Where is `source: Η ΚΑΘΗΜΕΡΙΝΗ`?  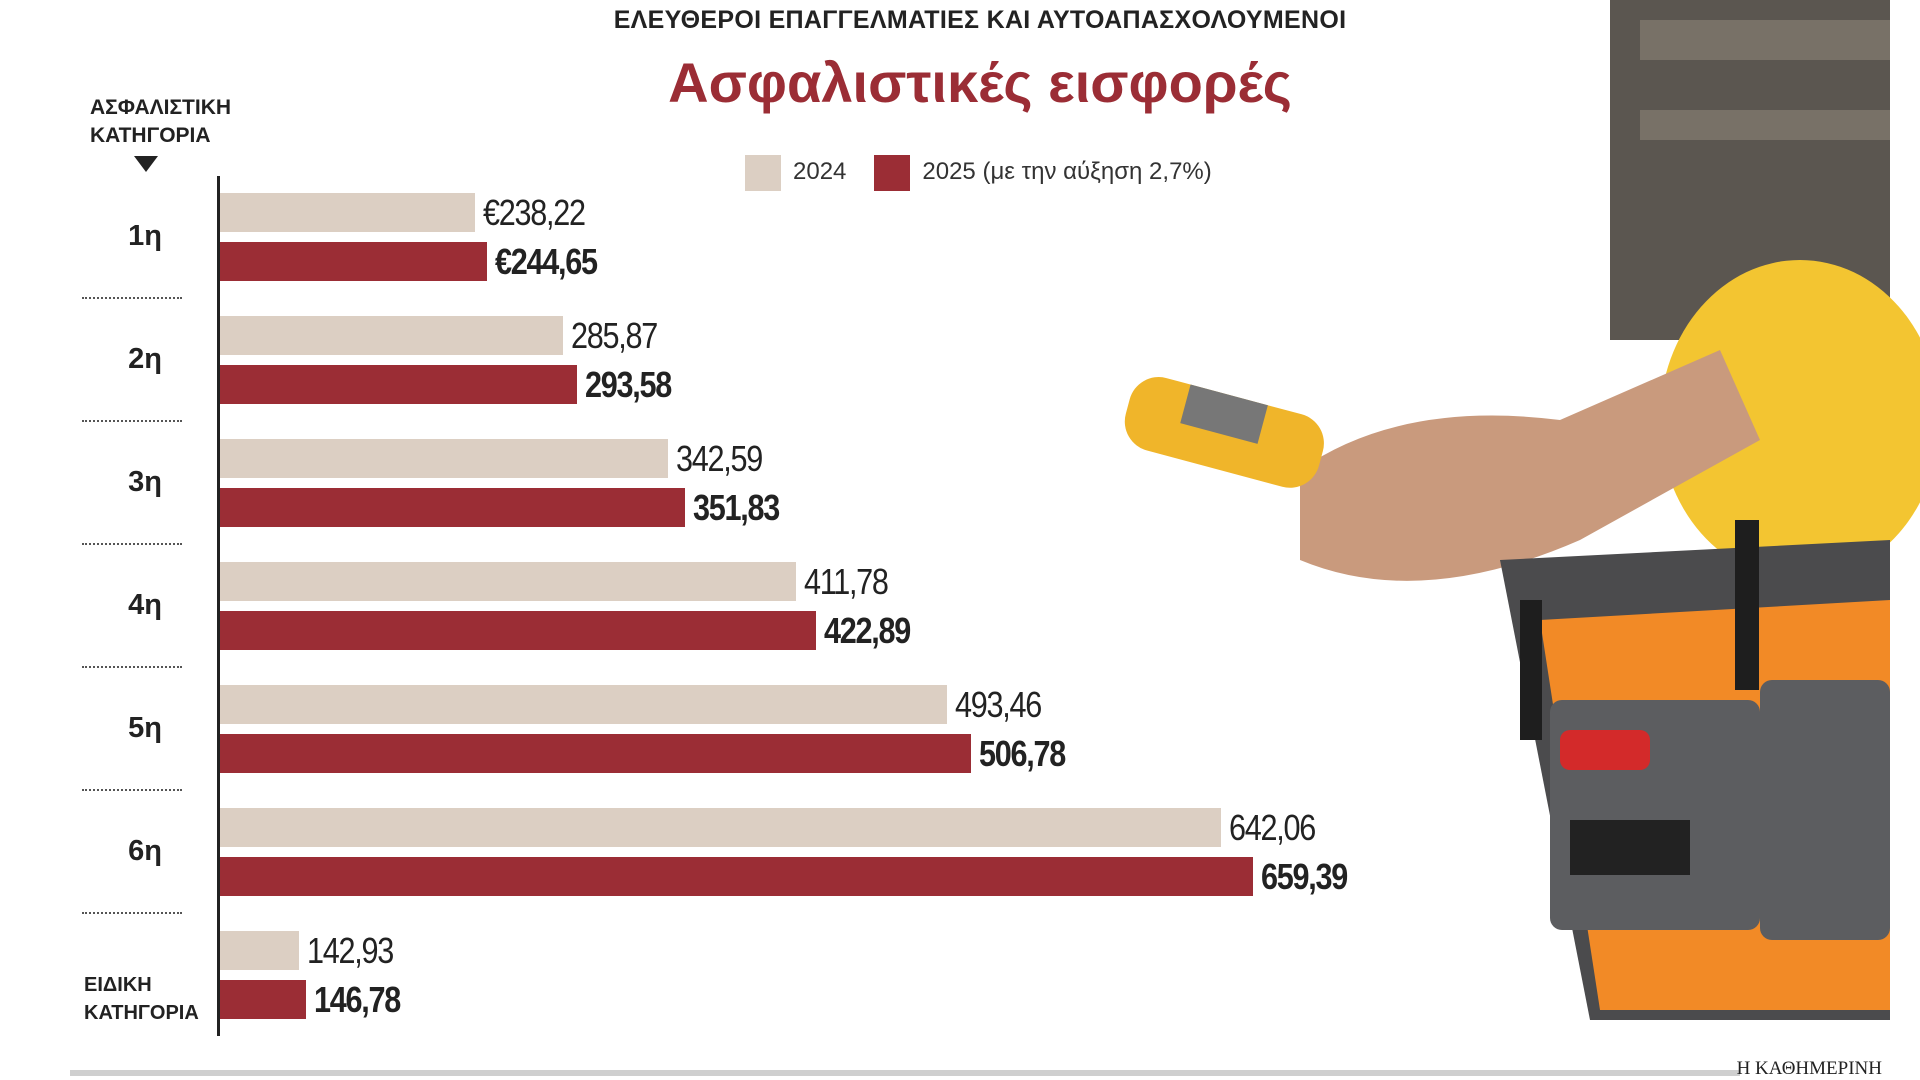 source: Η ΚΑΘΗΜΕΡΙΝΗ is located at coordinates (1809, 1068).